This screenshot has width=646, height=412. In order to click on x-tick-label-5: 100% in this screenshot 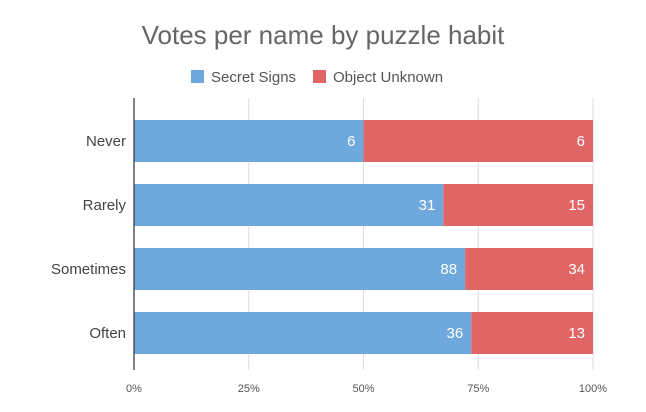, I will do `click(593, 389)`.